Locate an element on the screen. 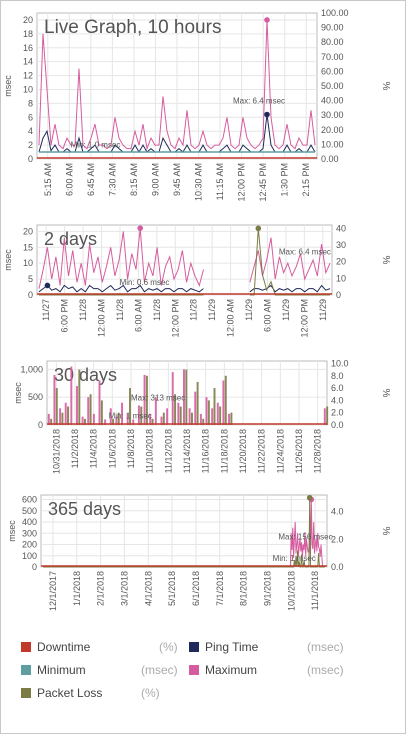 The width and height of the screenshot is (406, 734). y-tick-label: 400 is located at coordinates (29, 522).